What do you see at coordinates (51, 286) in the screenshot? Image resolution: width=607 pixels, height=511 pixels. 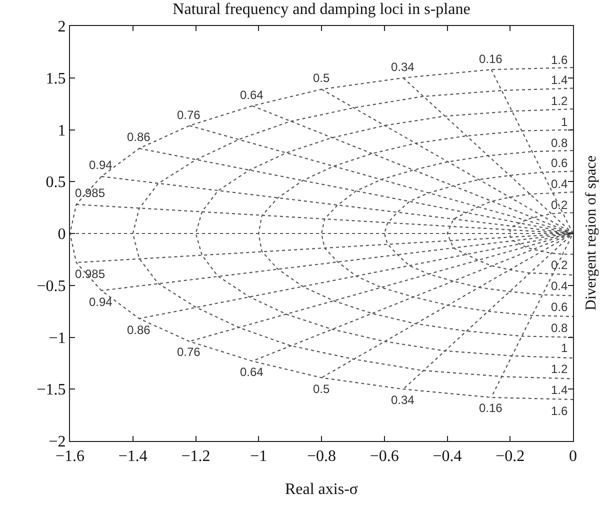 I see `y-tick-label: −0.5` at bounding box center [51, 286].